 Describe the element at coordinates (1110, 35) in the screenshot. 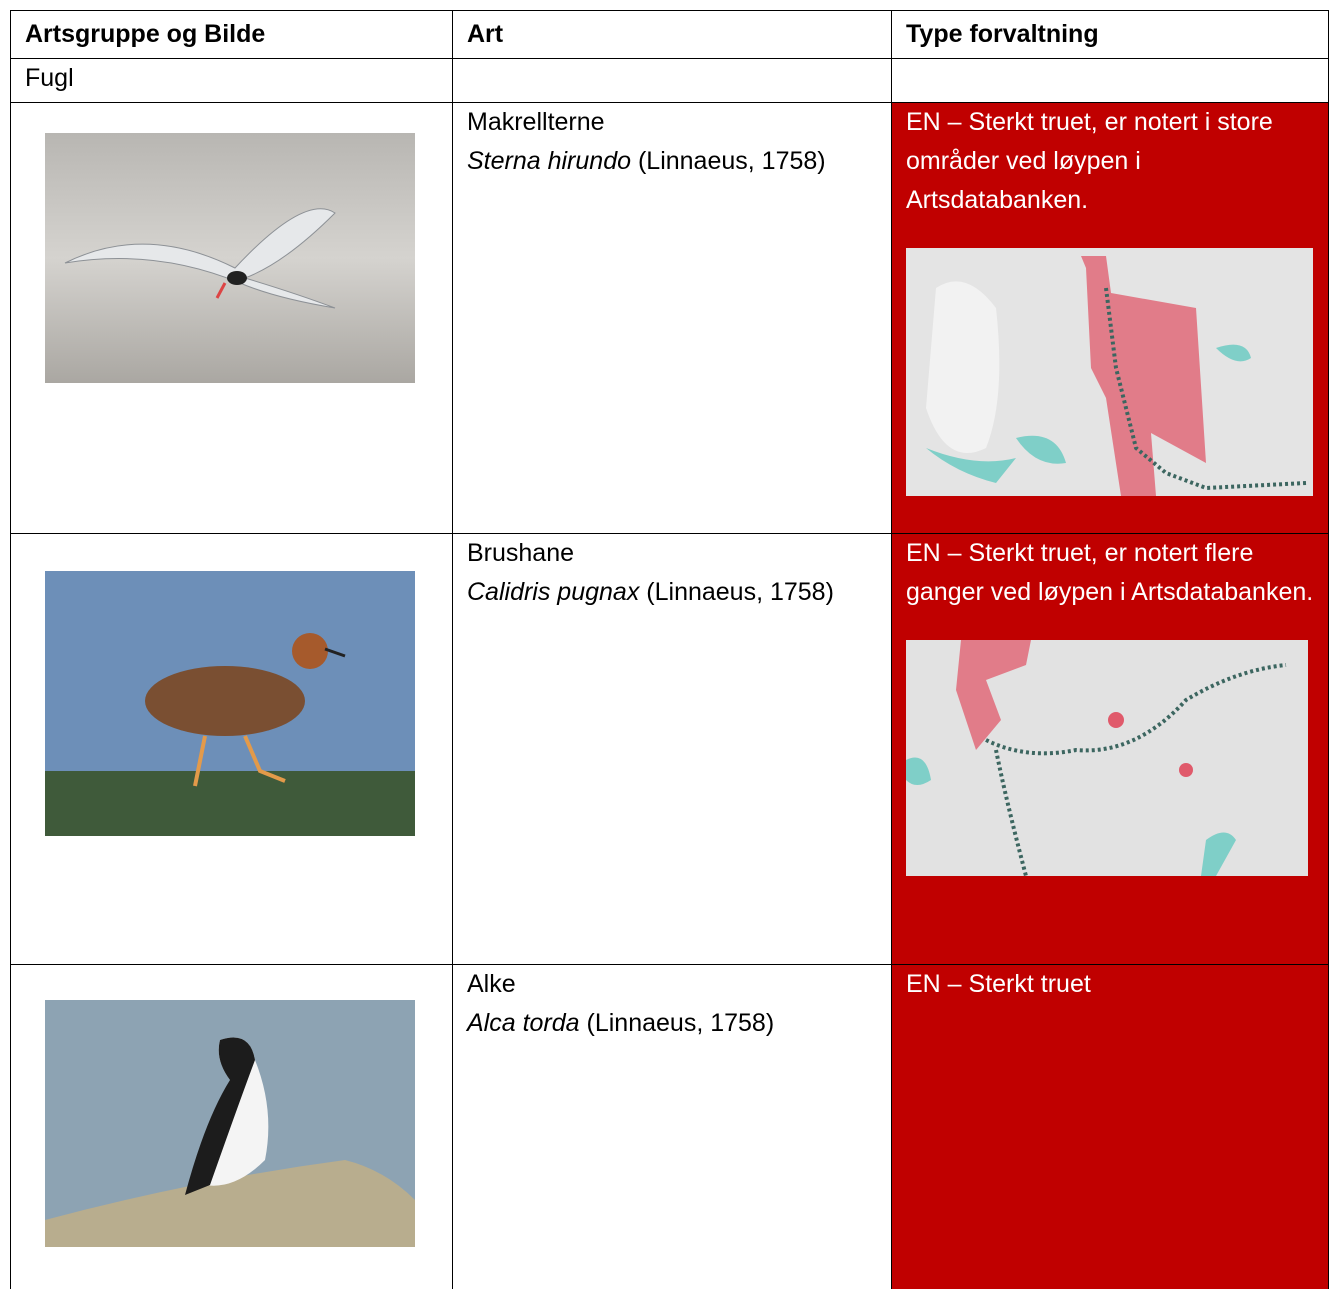

I see `header-cell: Type forvaltning` at that location.